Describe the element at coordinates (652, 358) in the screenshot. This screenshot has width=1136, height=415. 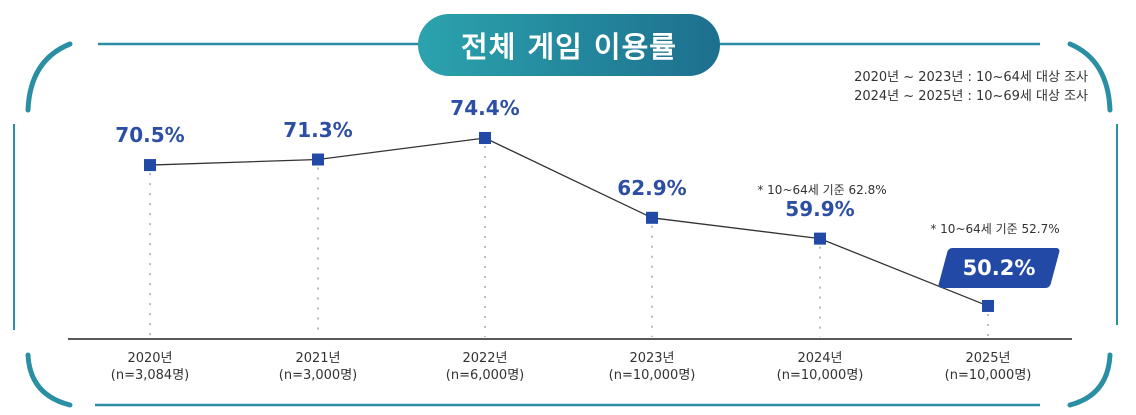
I see `year-label: 2023년` at that location.